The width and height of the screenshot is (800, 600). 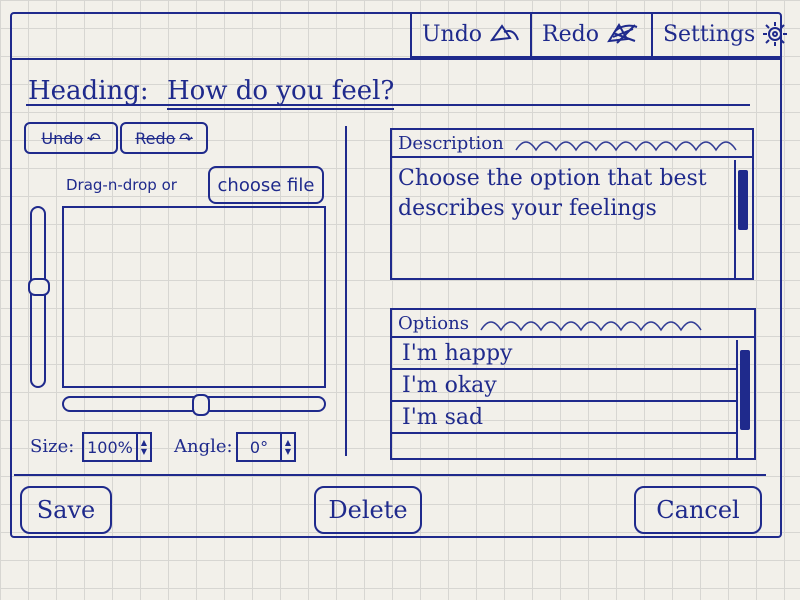 What do you see at coordinates (698, 510) in the screenshot?
I see `cancel-button: Cancel` at bounding box center [698, 510].